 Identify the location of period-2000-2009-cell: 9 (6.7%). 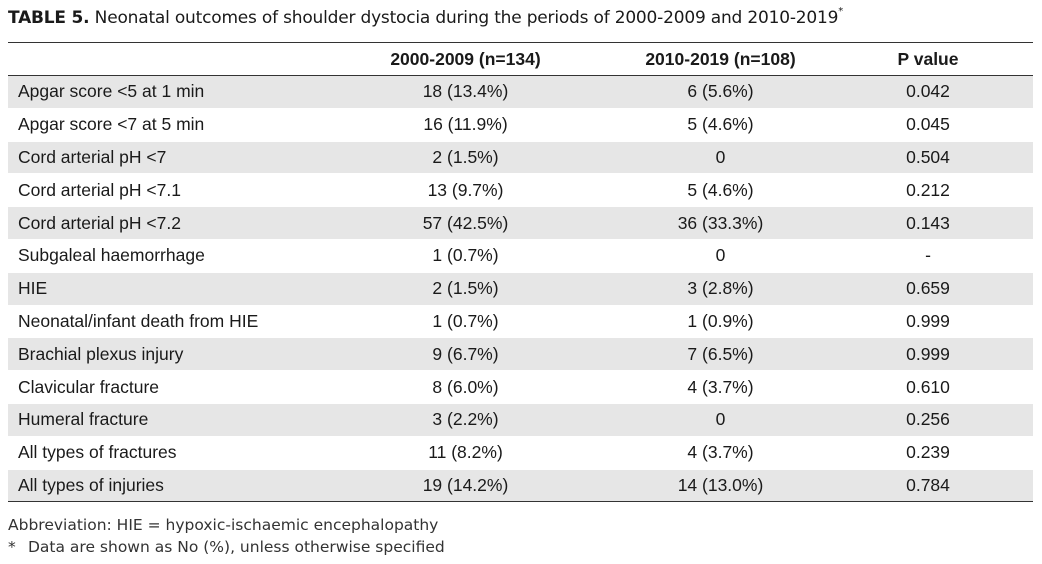
(465, 354).